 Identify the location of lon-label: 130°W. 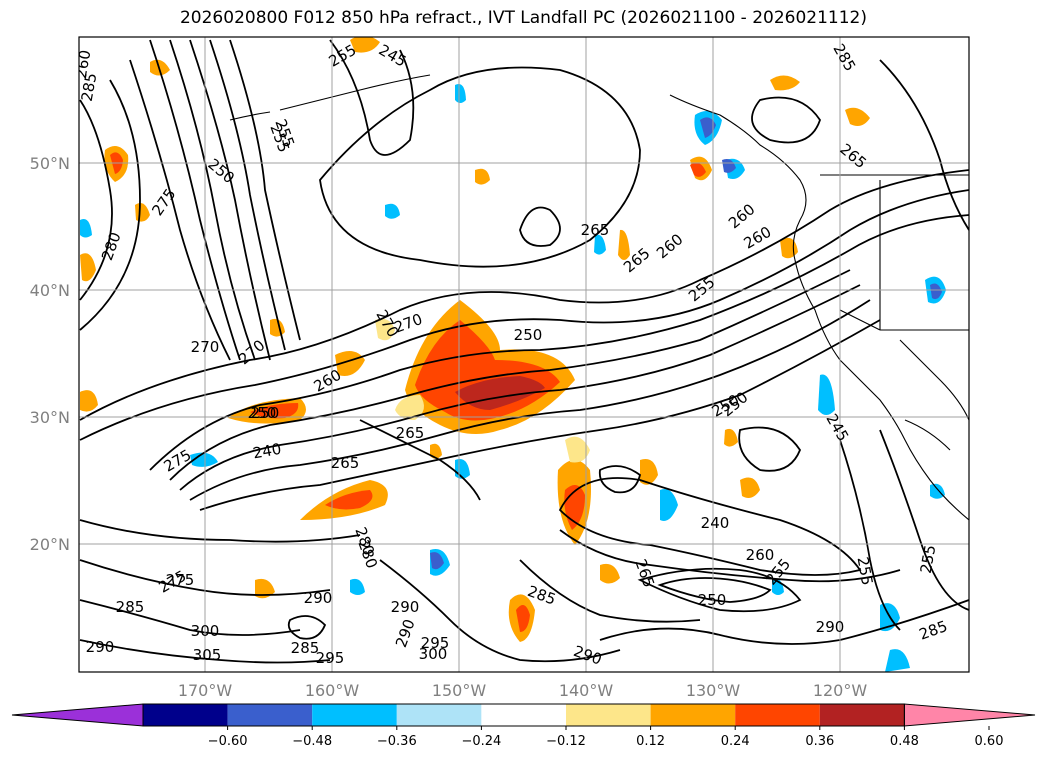
(713, 690).